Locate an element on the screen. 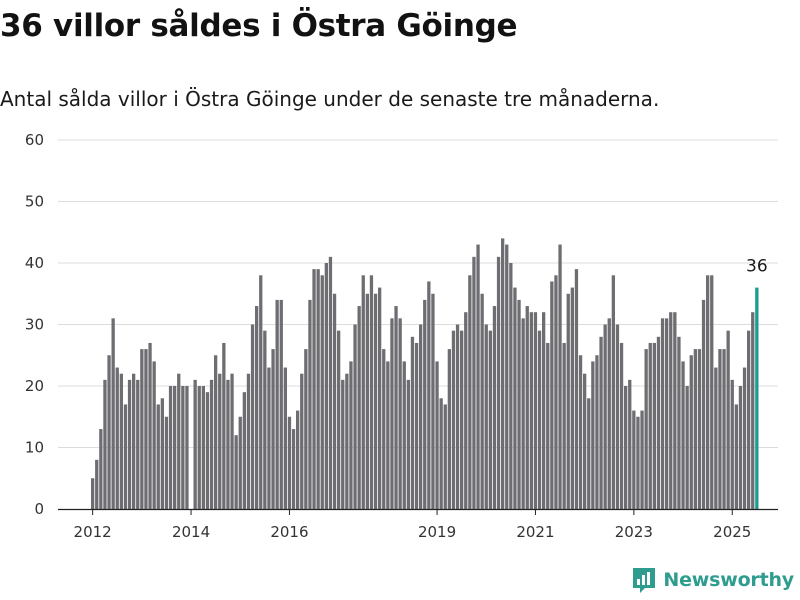  x-tick-label: 2016 is located at coordinates (289, 532).